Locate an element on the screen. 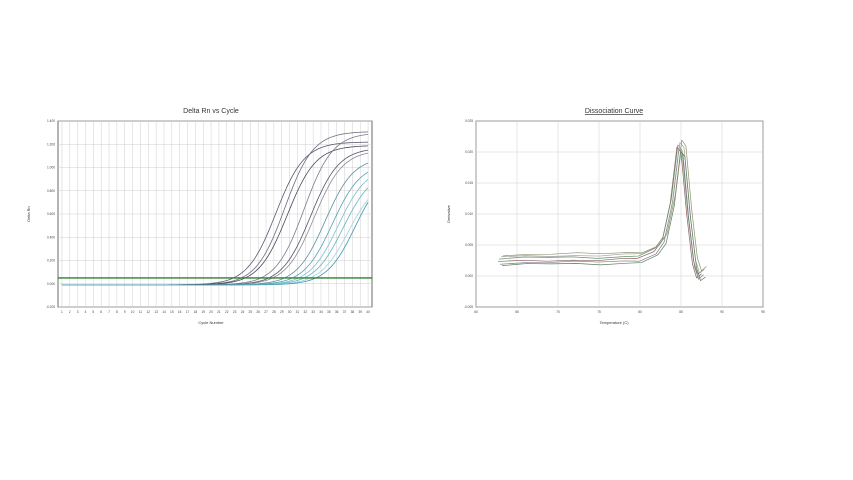  x-tick-label: 27 is located at coordinates (266, 312).